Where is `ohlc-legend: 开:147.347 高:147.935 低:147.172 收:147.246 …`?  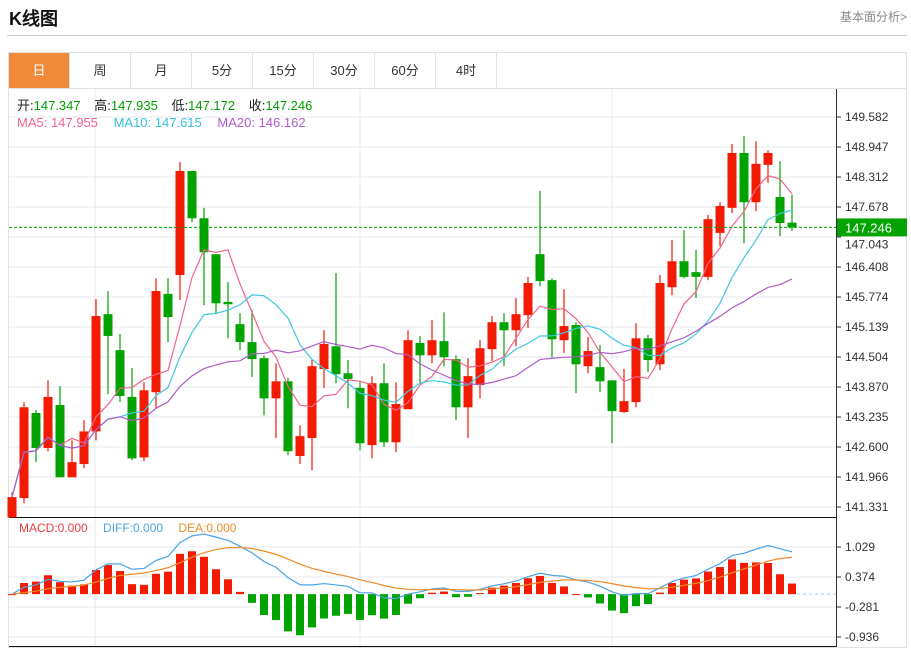
ohlc-legend: 开:147.347 高:147.935 低:147.172 收:147.246 … is located at coordinates (169, 114).